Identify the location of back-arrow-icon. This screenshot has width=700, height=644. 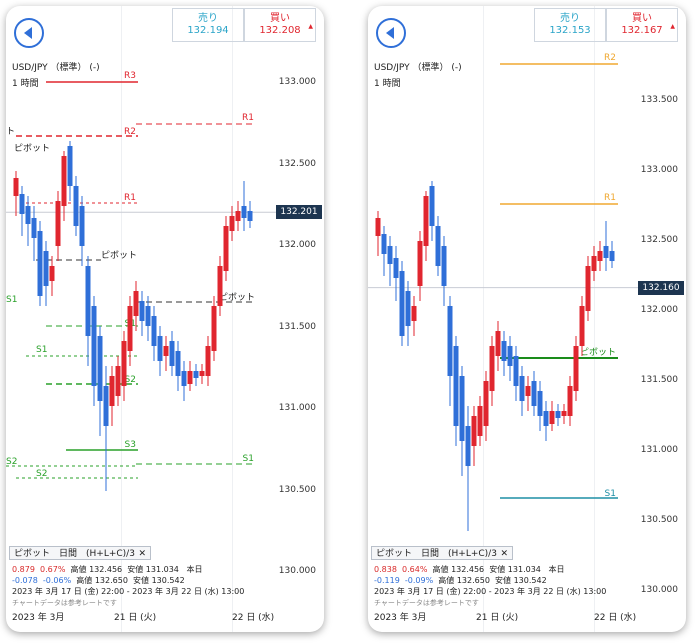
(390, 33).